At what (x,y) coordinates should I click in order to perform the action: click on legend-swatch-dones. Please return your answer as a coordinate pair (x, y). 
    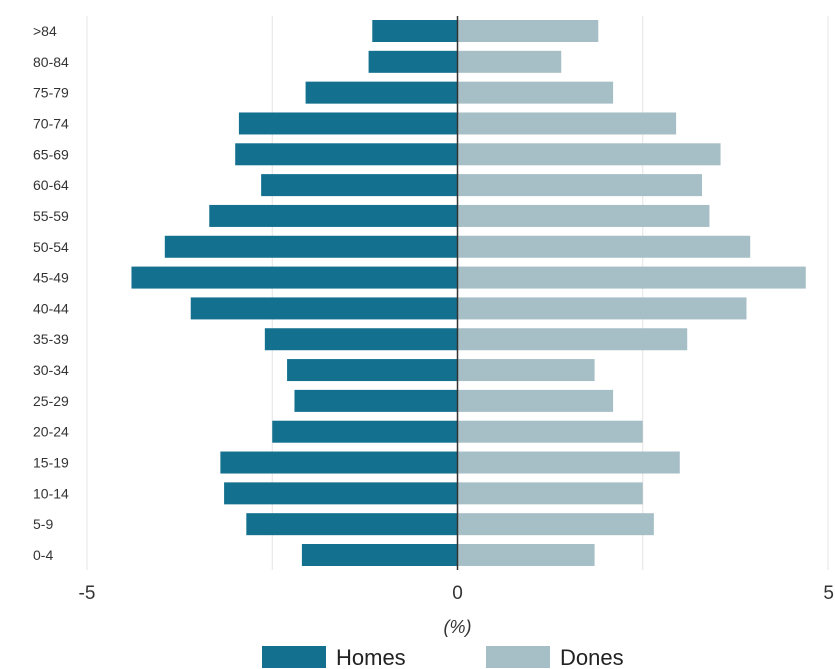
    Looking at the image, I should click on (518, 657).